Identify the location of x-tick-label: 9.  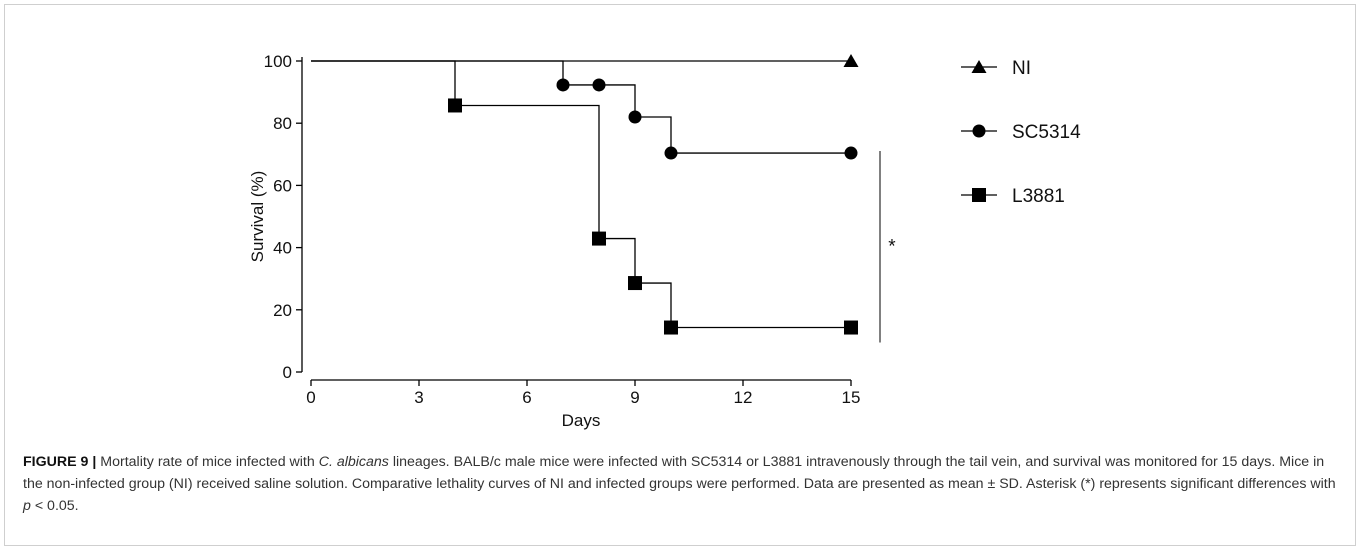
(634, 397).